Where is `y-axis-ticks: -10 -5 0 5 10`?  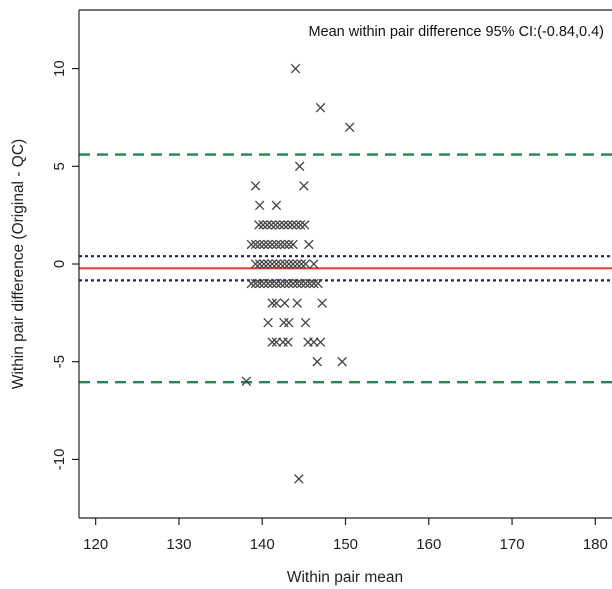
y-axis-ticks: -10 -5 0 5 10 is located at coordinates (65, 265).